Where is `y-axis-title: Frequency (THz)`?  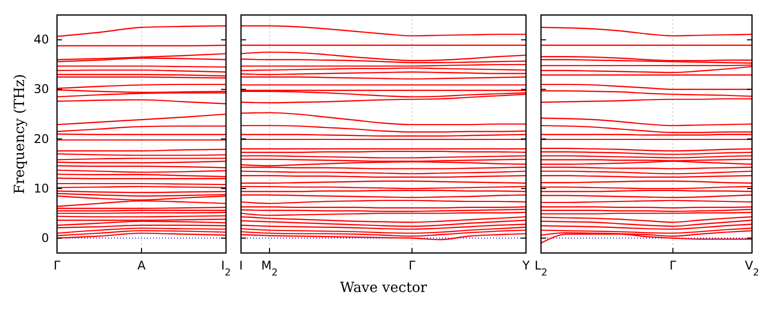
y-axis-title: Frequency (THz) is located at coordinates (20, 134).